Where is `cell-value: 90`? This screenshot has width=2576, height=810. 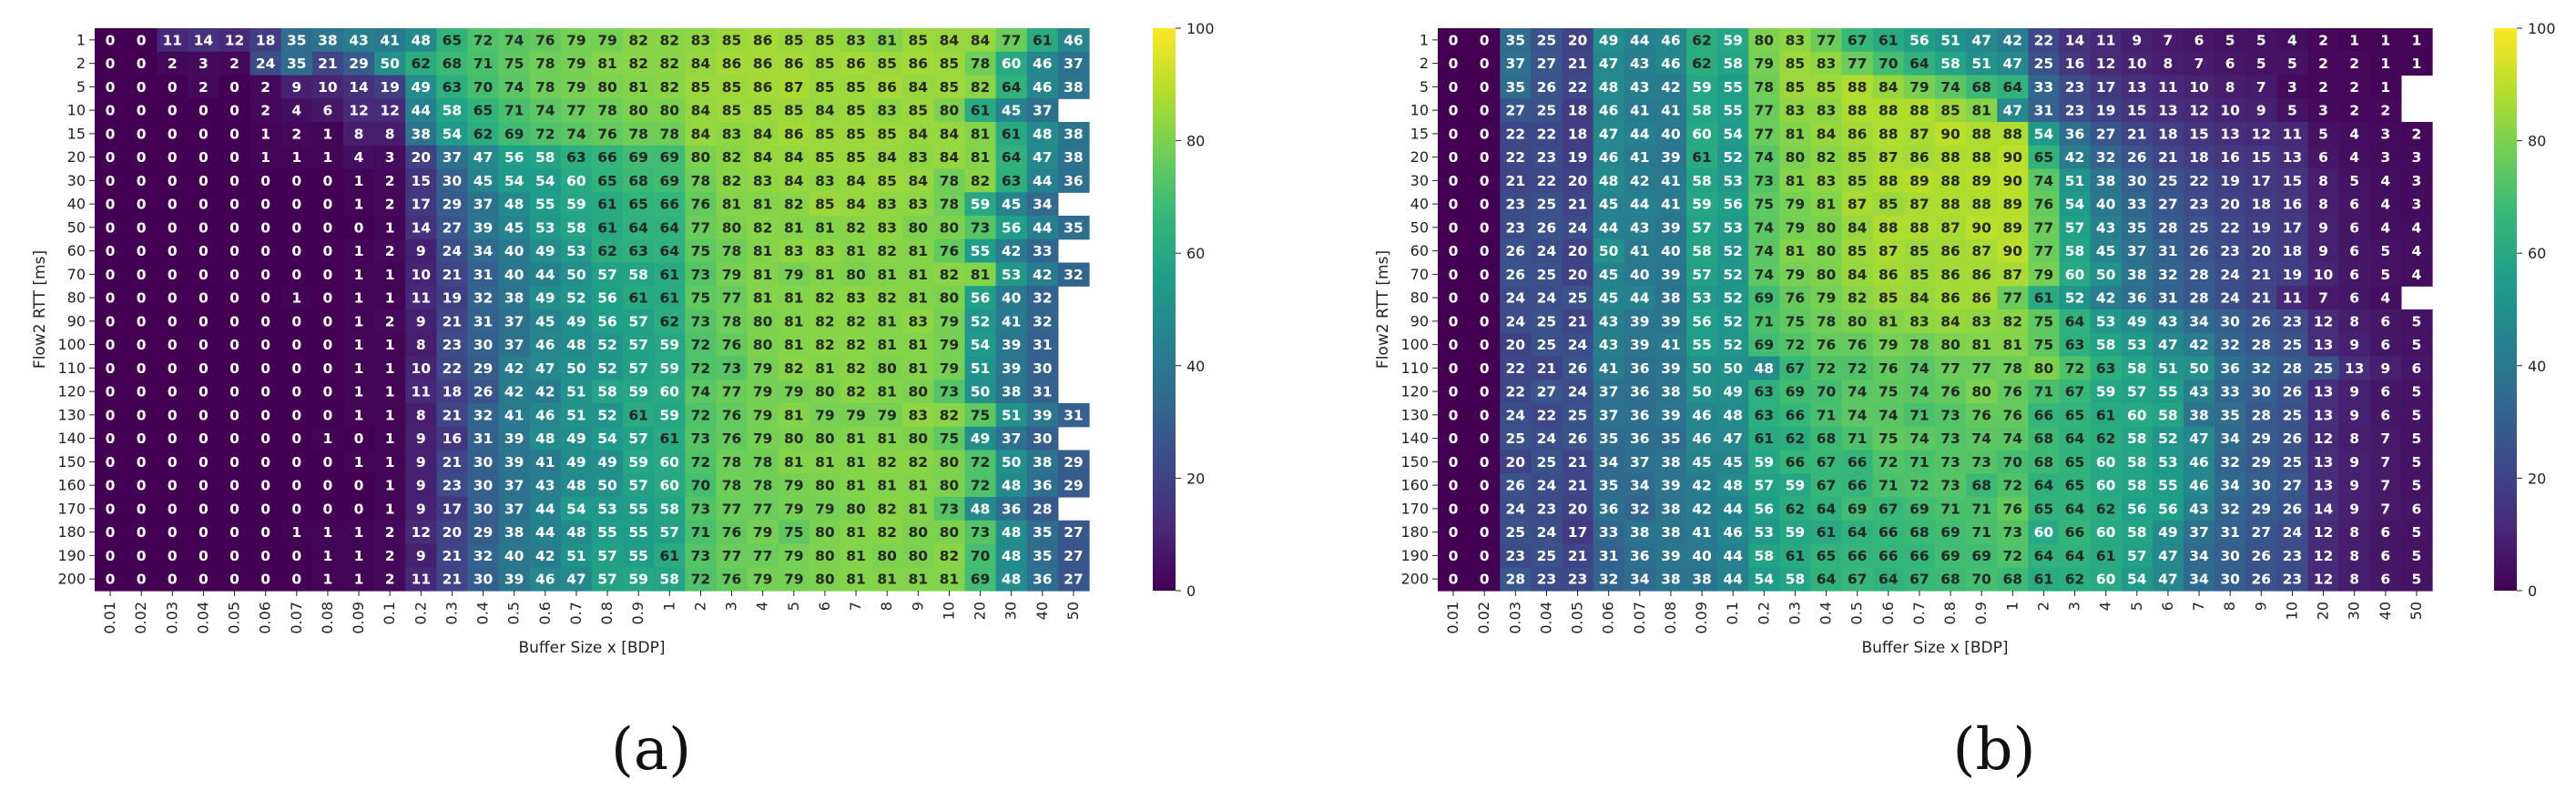 cell-value: 90 is located at coordinates (2013, 181).